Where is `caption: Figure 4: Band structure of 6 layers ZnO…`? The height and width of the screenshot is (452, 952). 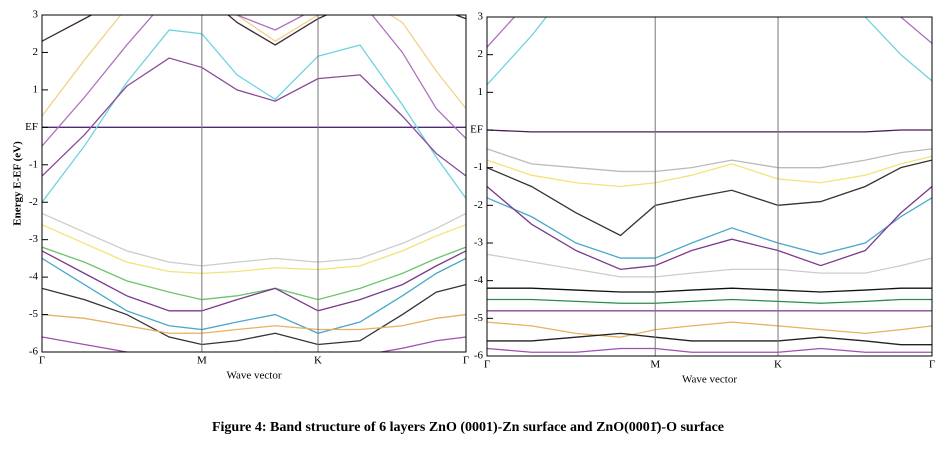
caption: Figure 4: Band structure of 6 layers ZnO… is located at coordinates (468, 427).